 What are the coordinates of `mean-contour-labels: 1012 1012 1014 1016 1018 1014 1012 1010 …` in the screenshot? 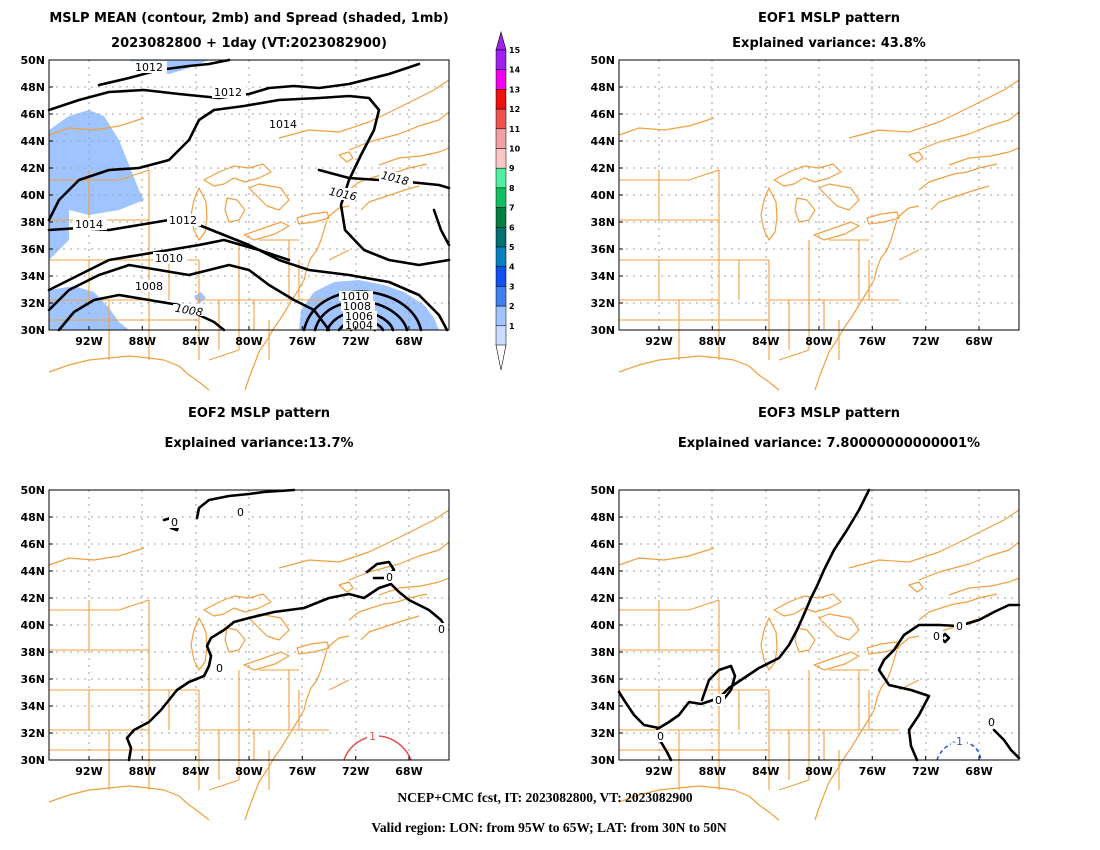 It's located at (243, 196).